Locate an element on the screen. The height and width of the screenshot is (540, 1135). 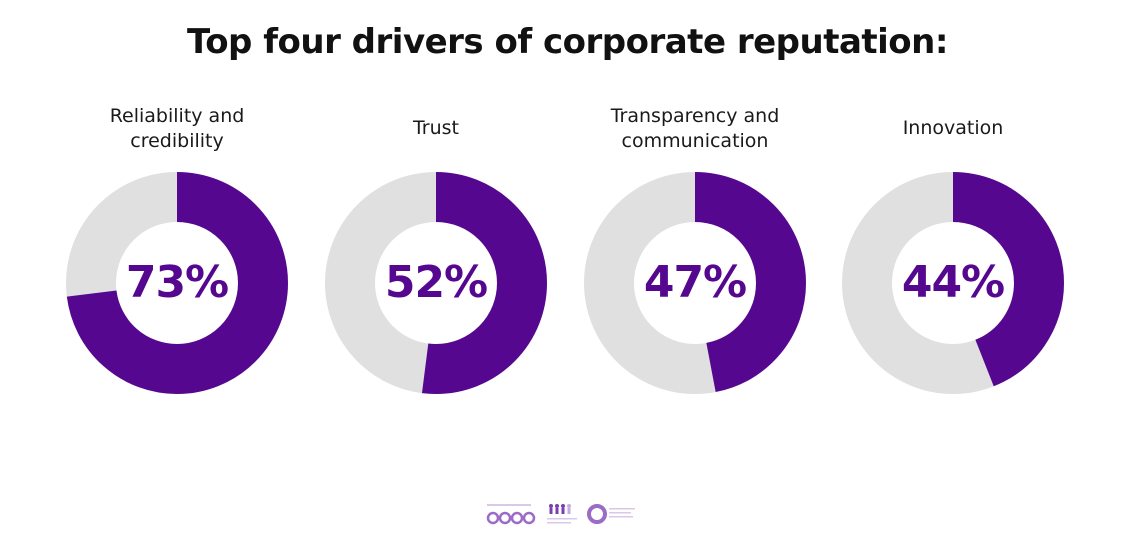
donut-chart-reliability: 73% is located at coordinates (177, 283).